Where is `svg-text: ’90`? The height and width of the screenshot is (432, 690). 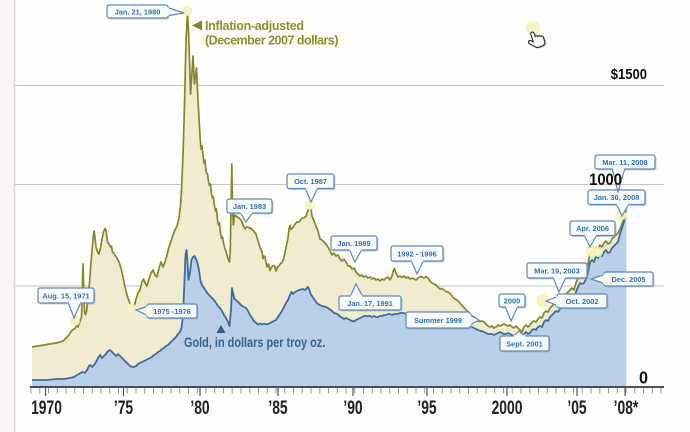 svg-text: ’90 is located at coordinates (352, 408).